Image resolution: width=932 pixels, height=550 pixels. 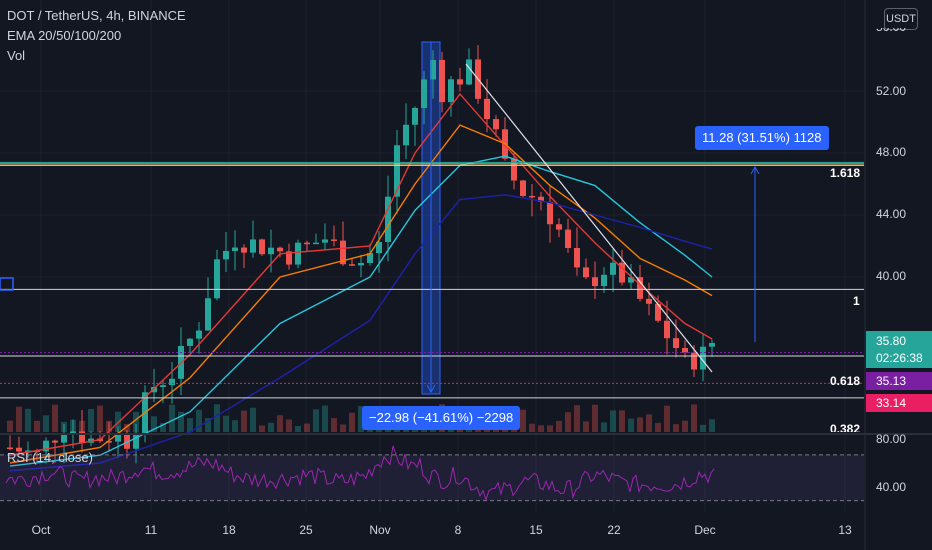 I want to click on price-label-low: 33.14, so click(x=899, y=403).